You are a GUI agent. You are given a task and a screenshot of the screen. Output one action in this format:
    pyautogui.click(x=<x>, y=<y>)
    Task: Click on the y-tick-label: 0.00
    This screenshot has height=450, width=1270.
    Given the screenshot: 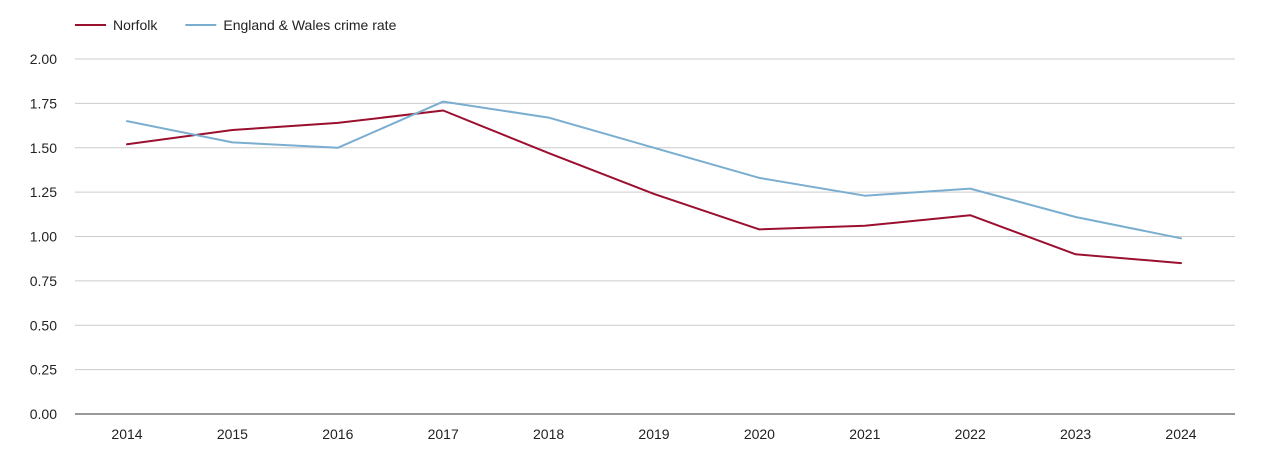 What is the action you would take?
    pyautogui.click(x=43, y=414)
    